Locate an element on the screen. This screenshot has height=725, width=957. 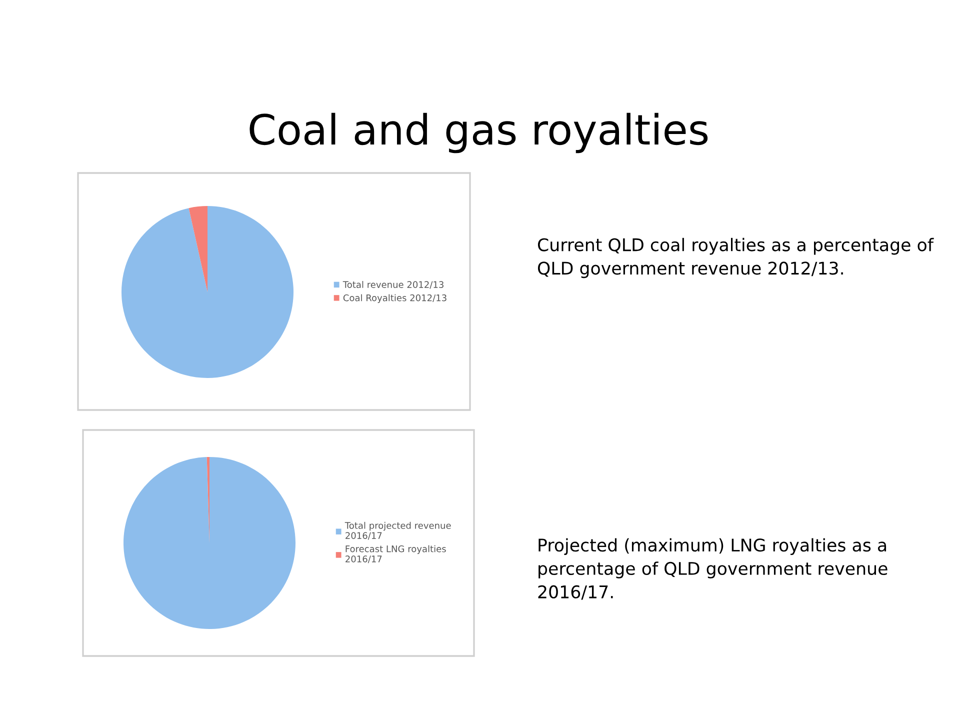
text: Projected (maximum) LNG royalties as a percentage of QLD government revenue 2016/17. is located at coordinates (713, 569).